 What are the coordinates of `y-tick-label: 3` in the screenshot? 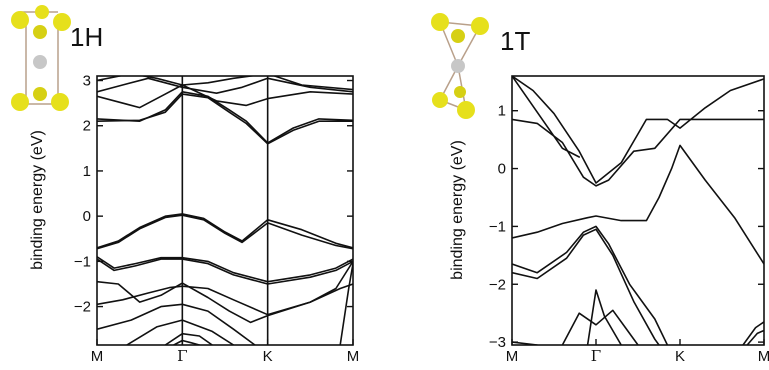 It's located at (87, 81).